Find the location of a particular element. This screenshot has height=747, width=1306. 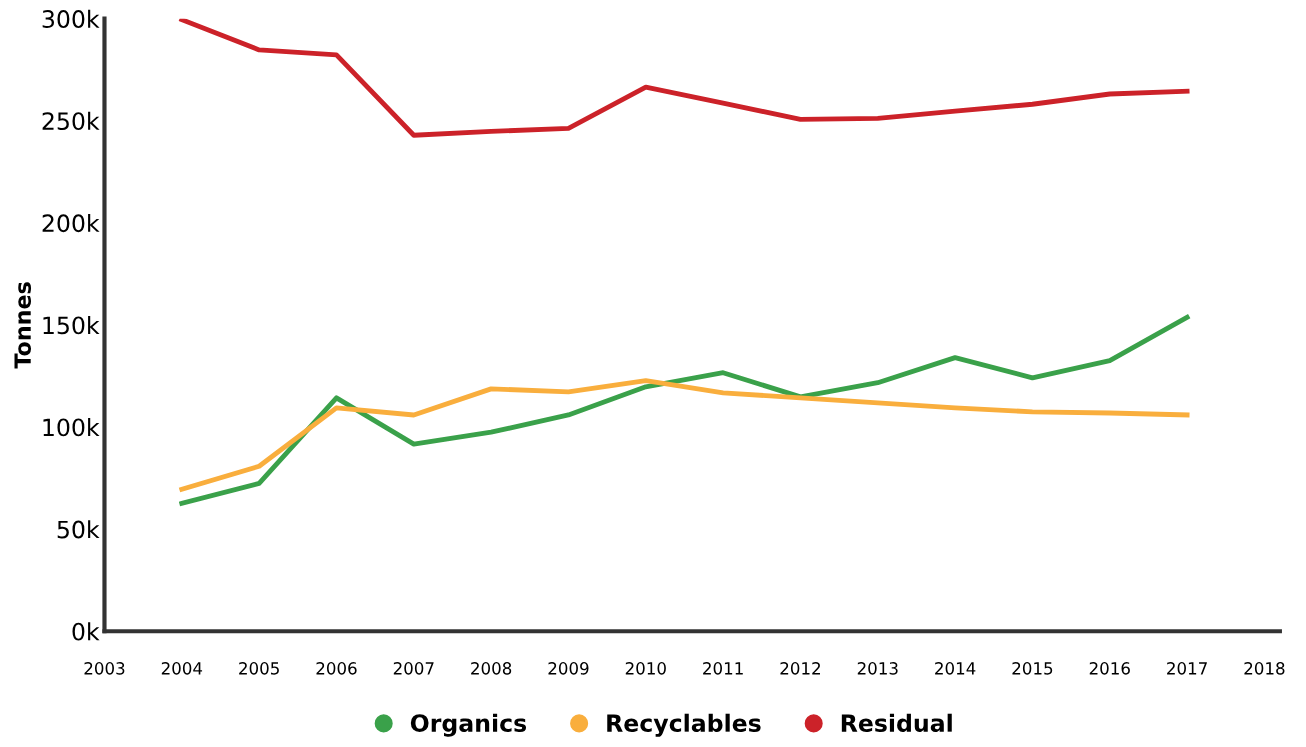

y-tick-label: 50k is located at coordinates (78, 529).